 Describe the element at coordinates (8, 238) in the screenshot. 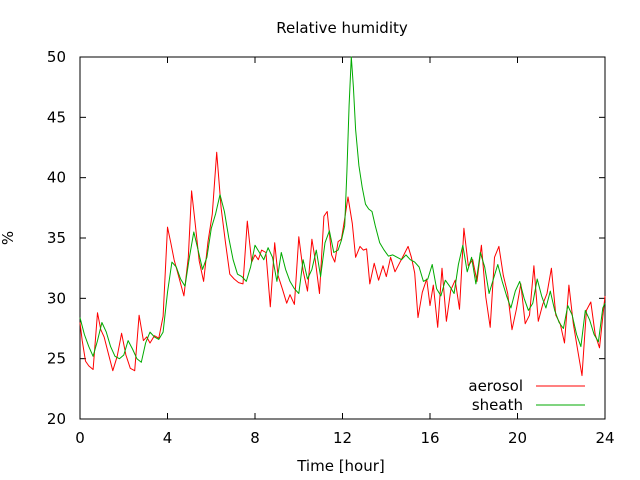

I see `y-axis-label: %` at that location.